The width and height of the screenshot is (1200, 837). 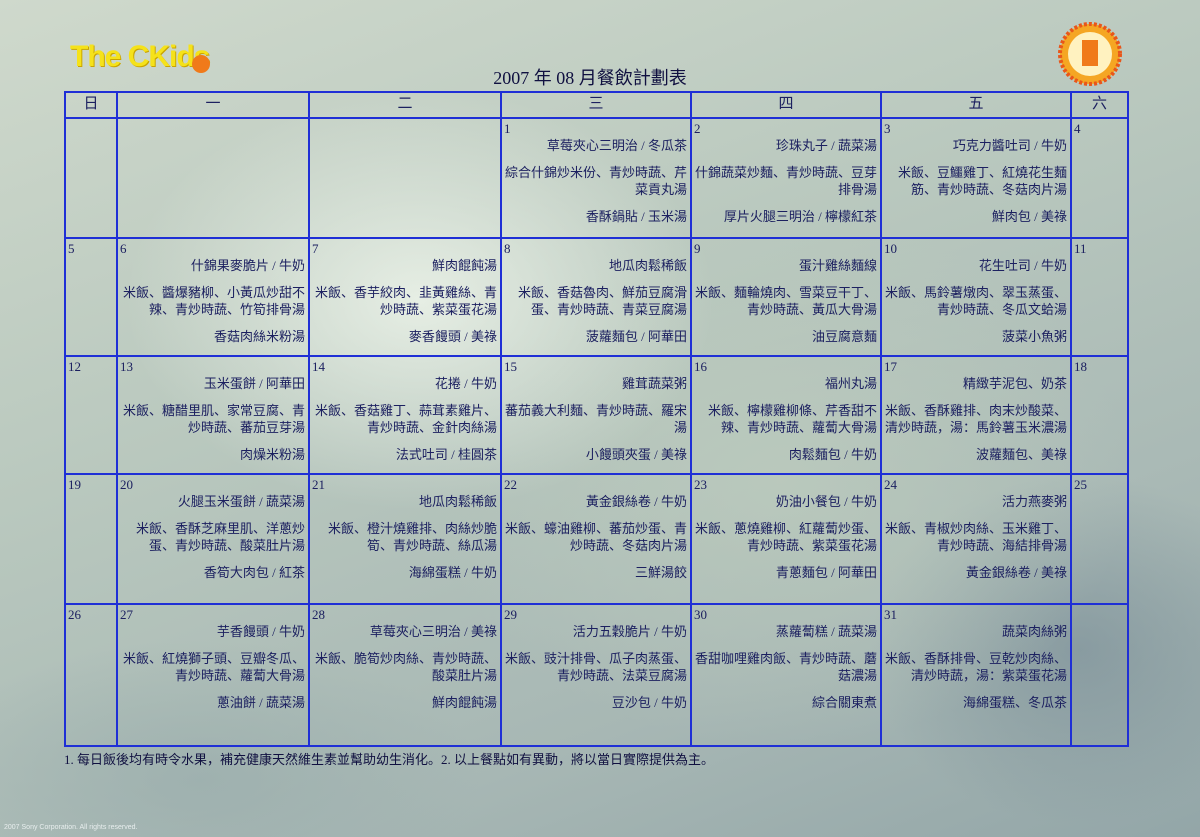 I want to click on menu-item: 油豆腐意麵, so click(x=844, y=336).